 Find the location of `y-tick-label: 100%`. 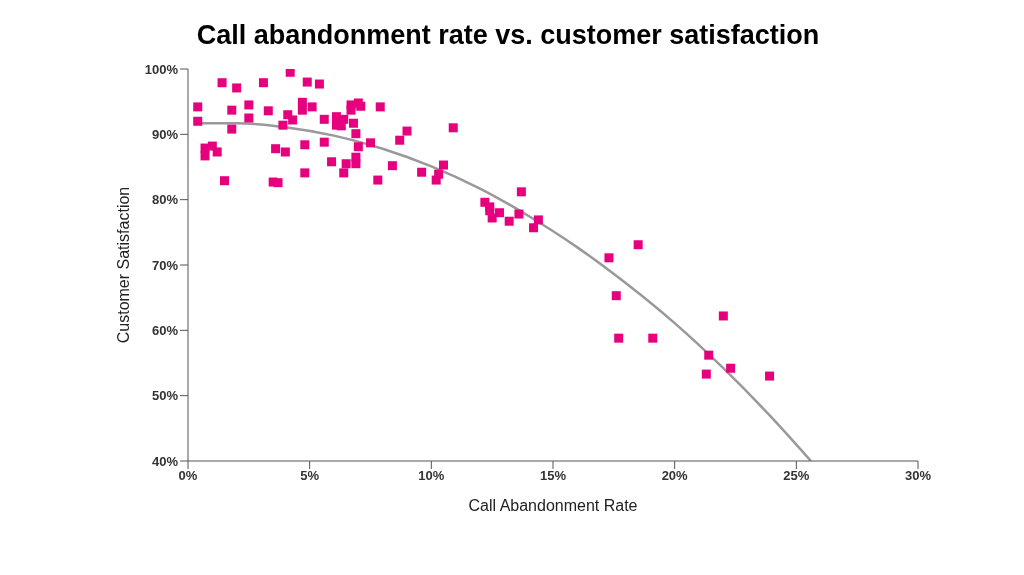

y-tick-label: 100% is located at coordinates (161, 69).